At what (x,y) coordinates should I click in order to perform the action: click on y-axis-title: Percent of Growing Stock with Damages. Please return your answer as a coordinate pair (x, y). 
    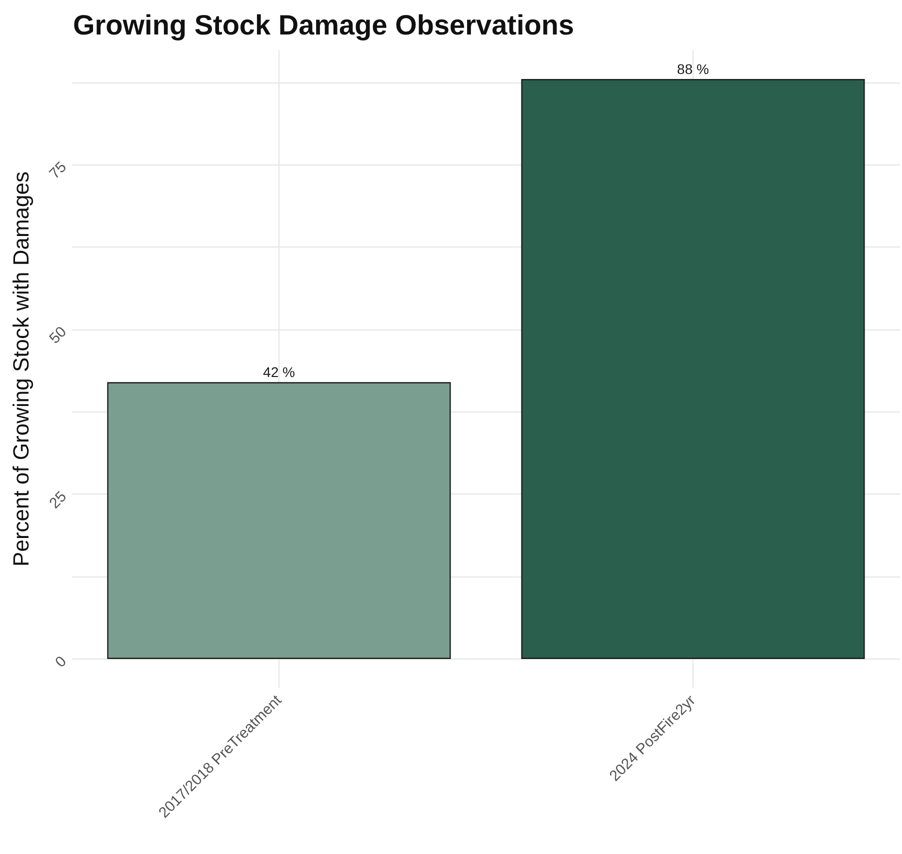
    Looking at the image, I should click on (21, 369).